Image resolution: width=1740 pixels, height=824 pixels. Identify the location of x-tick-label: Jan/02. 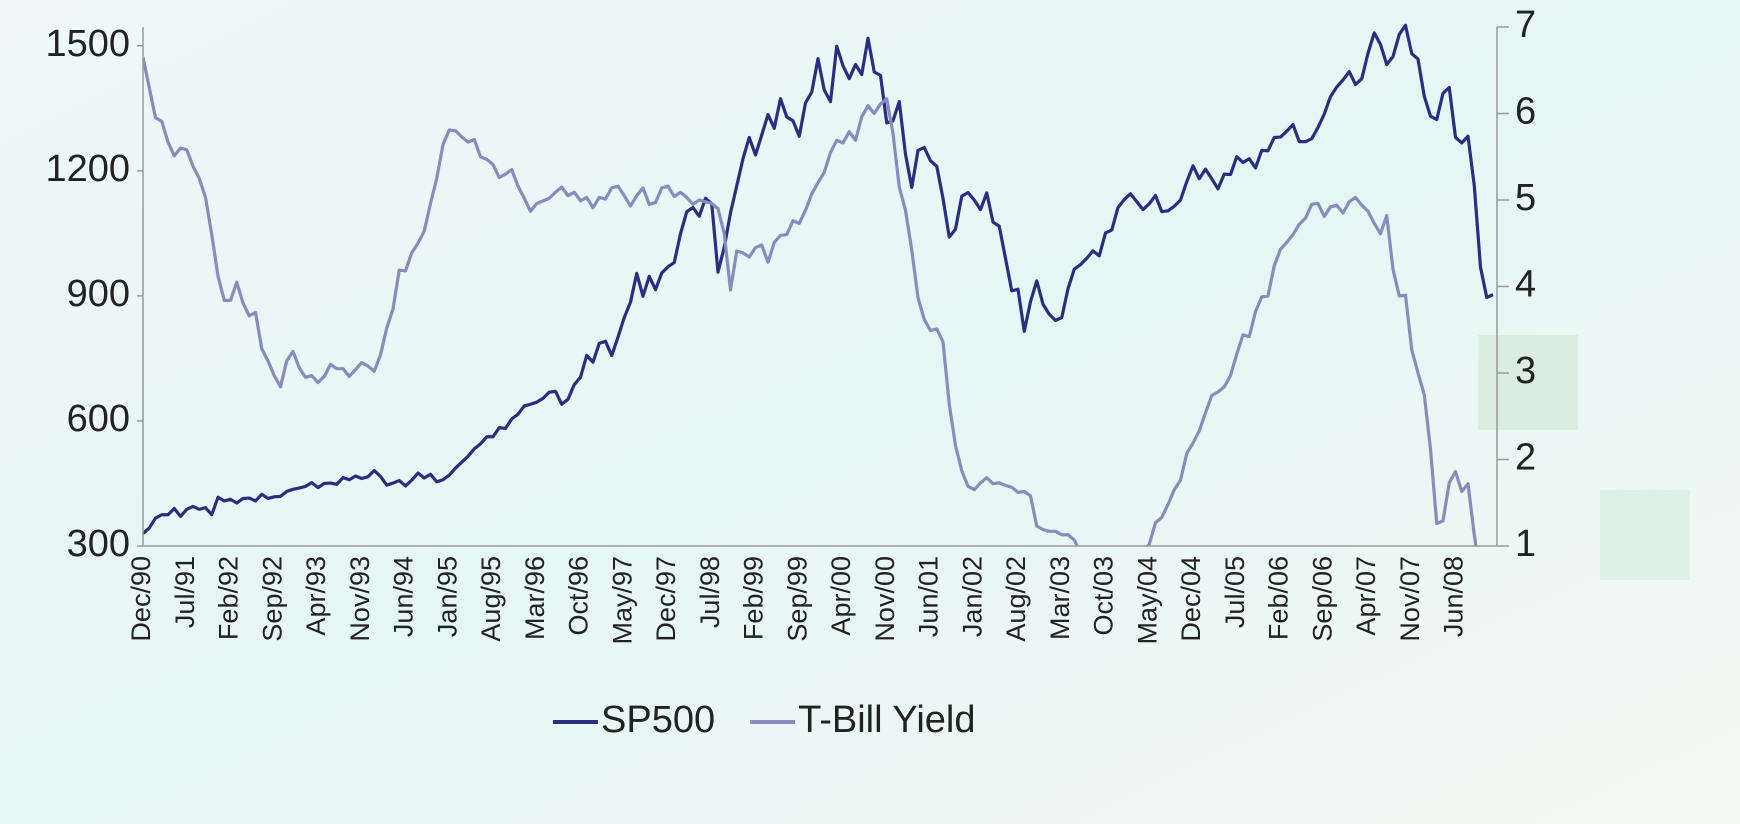
(972, 596).